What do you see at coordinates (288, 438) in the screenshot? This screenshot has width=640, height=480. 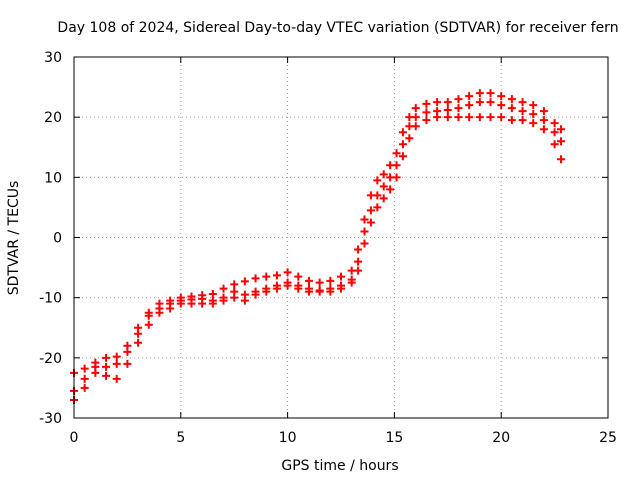 I see `x-tick-label: 10` at bounding box center [288, 438].